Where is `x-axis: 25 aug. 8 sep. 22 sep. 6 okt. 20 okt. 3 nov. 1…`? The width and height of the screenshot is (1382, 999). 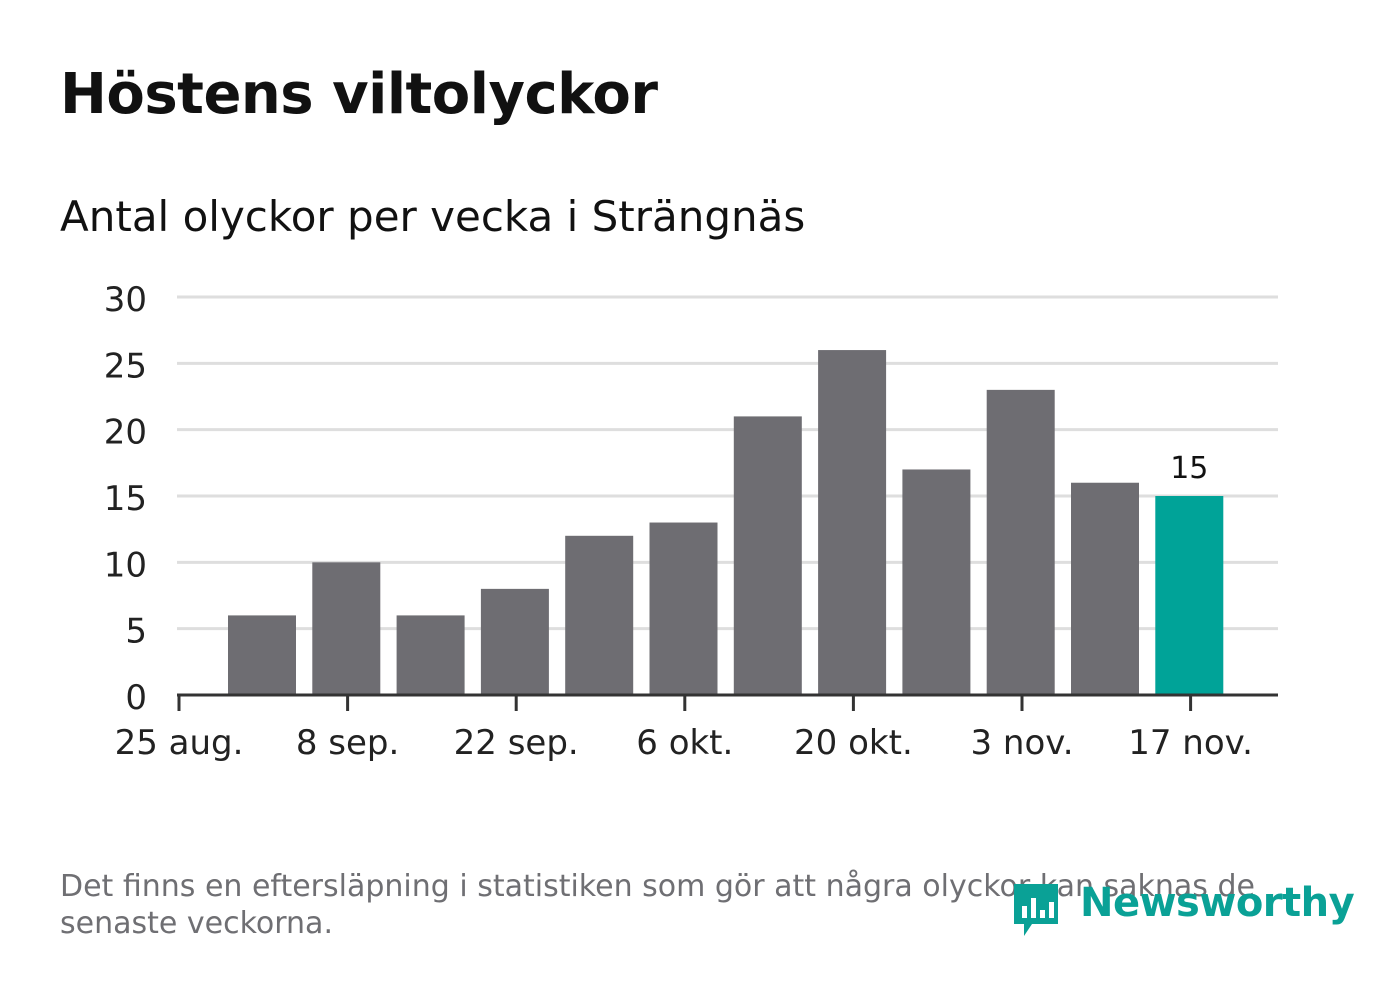 x-axis: 25 aug. 8 sep. 22 sep. 6 okt. 20 okt. 3 nov. 1… is located at coordinates (696, 728).